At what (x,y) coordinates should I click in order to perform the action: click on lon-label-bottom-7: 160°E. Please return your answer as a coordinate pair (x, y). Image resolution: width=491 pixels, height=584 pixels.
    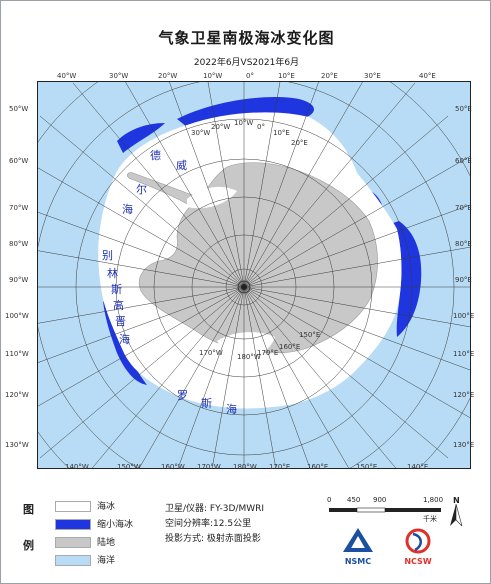
    Looking at the image, I should click on (318, 467).